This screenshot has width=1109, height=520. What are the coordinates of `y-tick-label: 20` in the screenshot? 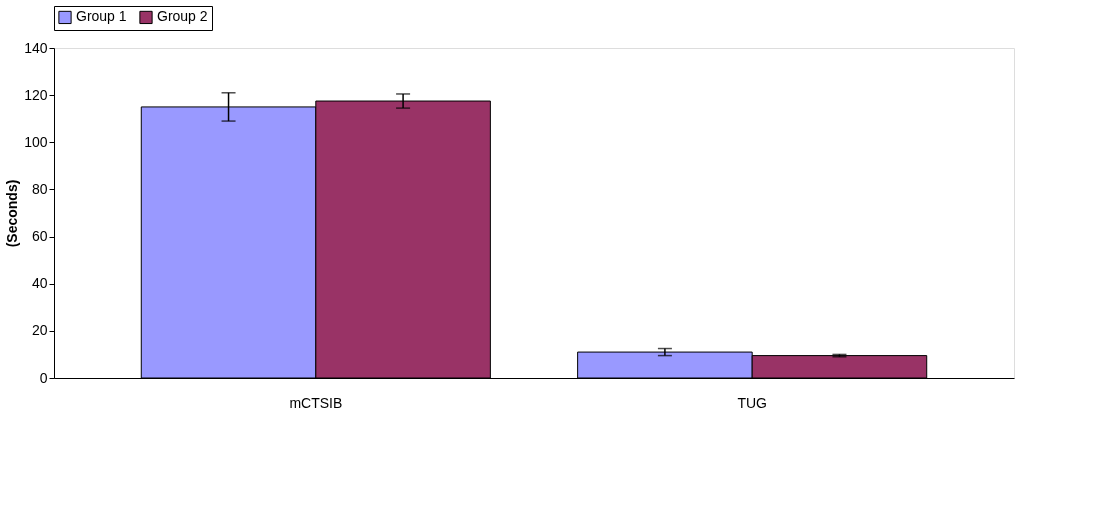 It's located at (39, 330).